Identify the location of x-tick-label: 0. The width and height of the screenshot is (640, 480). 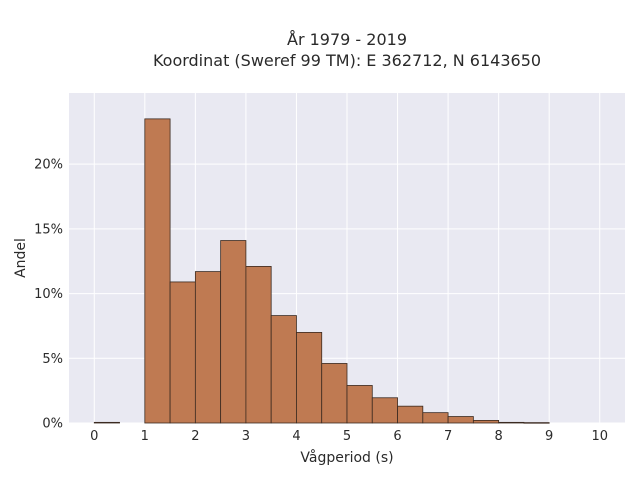
(94, 436).